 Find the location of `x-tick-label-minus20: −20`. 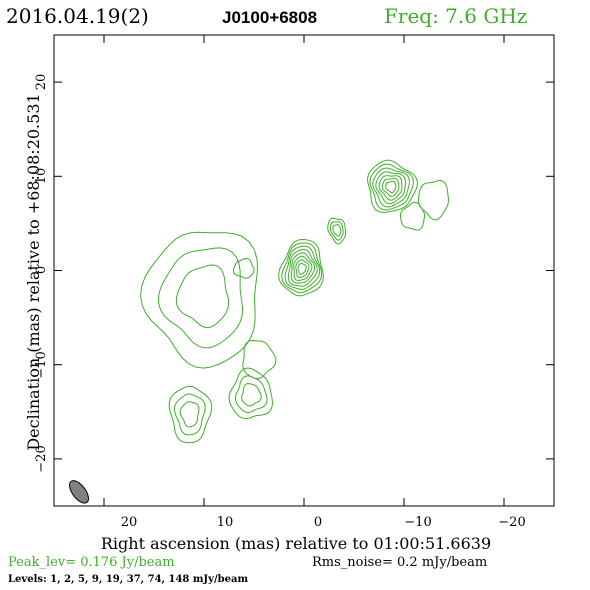

x-tick-label-minus20: −20 is located at coordinates (511, 522).